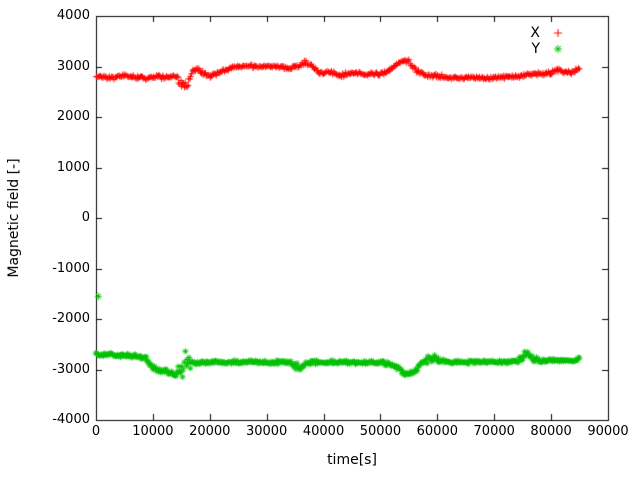 The width and height of the screenshot is (640, 480). Describe the element at coordinates (71, 318) in the screenshot. I see `y-tick-label: -2000` at that location.